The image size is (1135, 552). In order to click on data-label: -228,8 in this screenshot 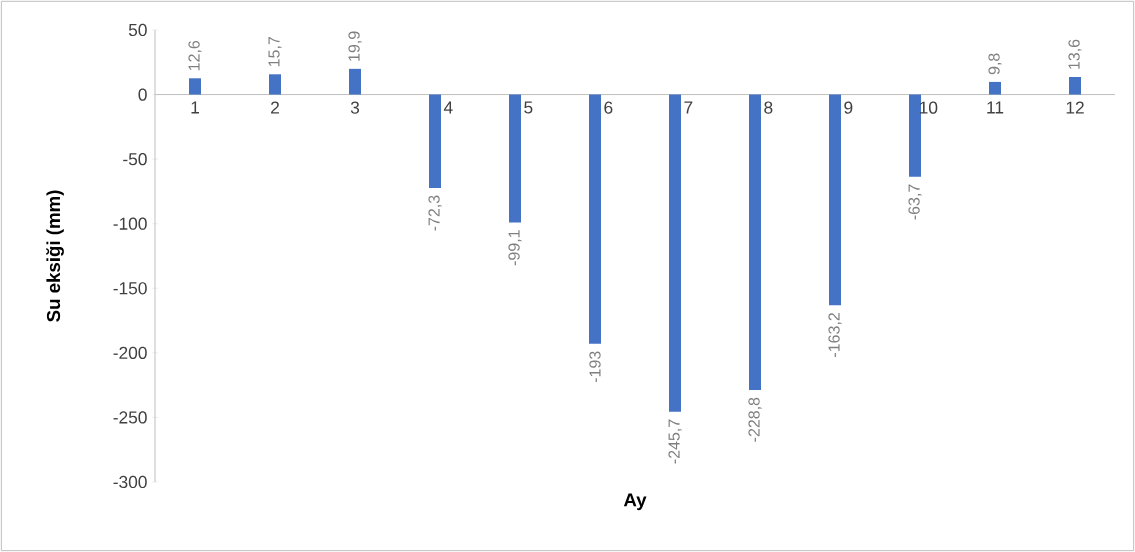, I will do `click(755, 419)`.